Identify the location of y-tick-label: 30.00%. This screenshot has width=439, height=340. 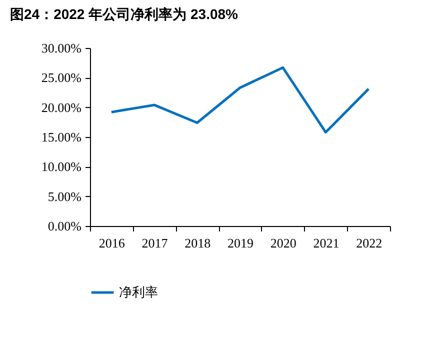
(61, 48).